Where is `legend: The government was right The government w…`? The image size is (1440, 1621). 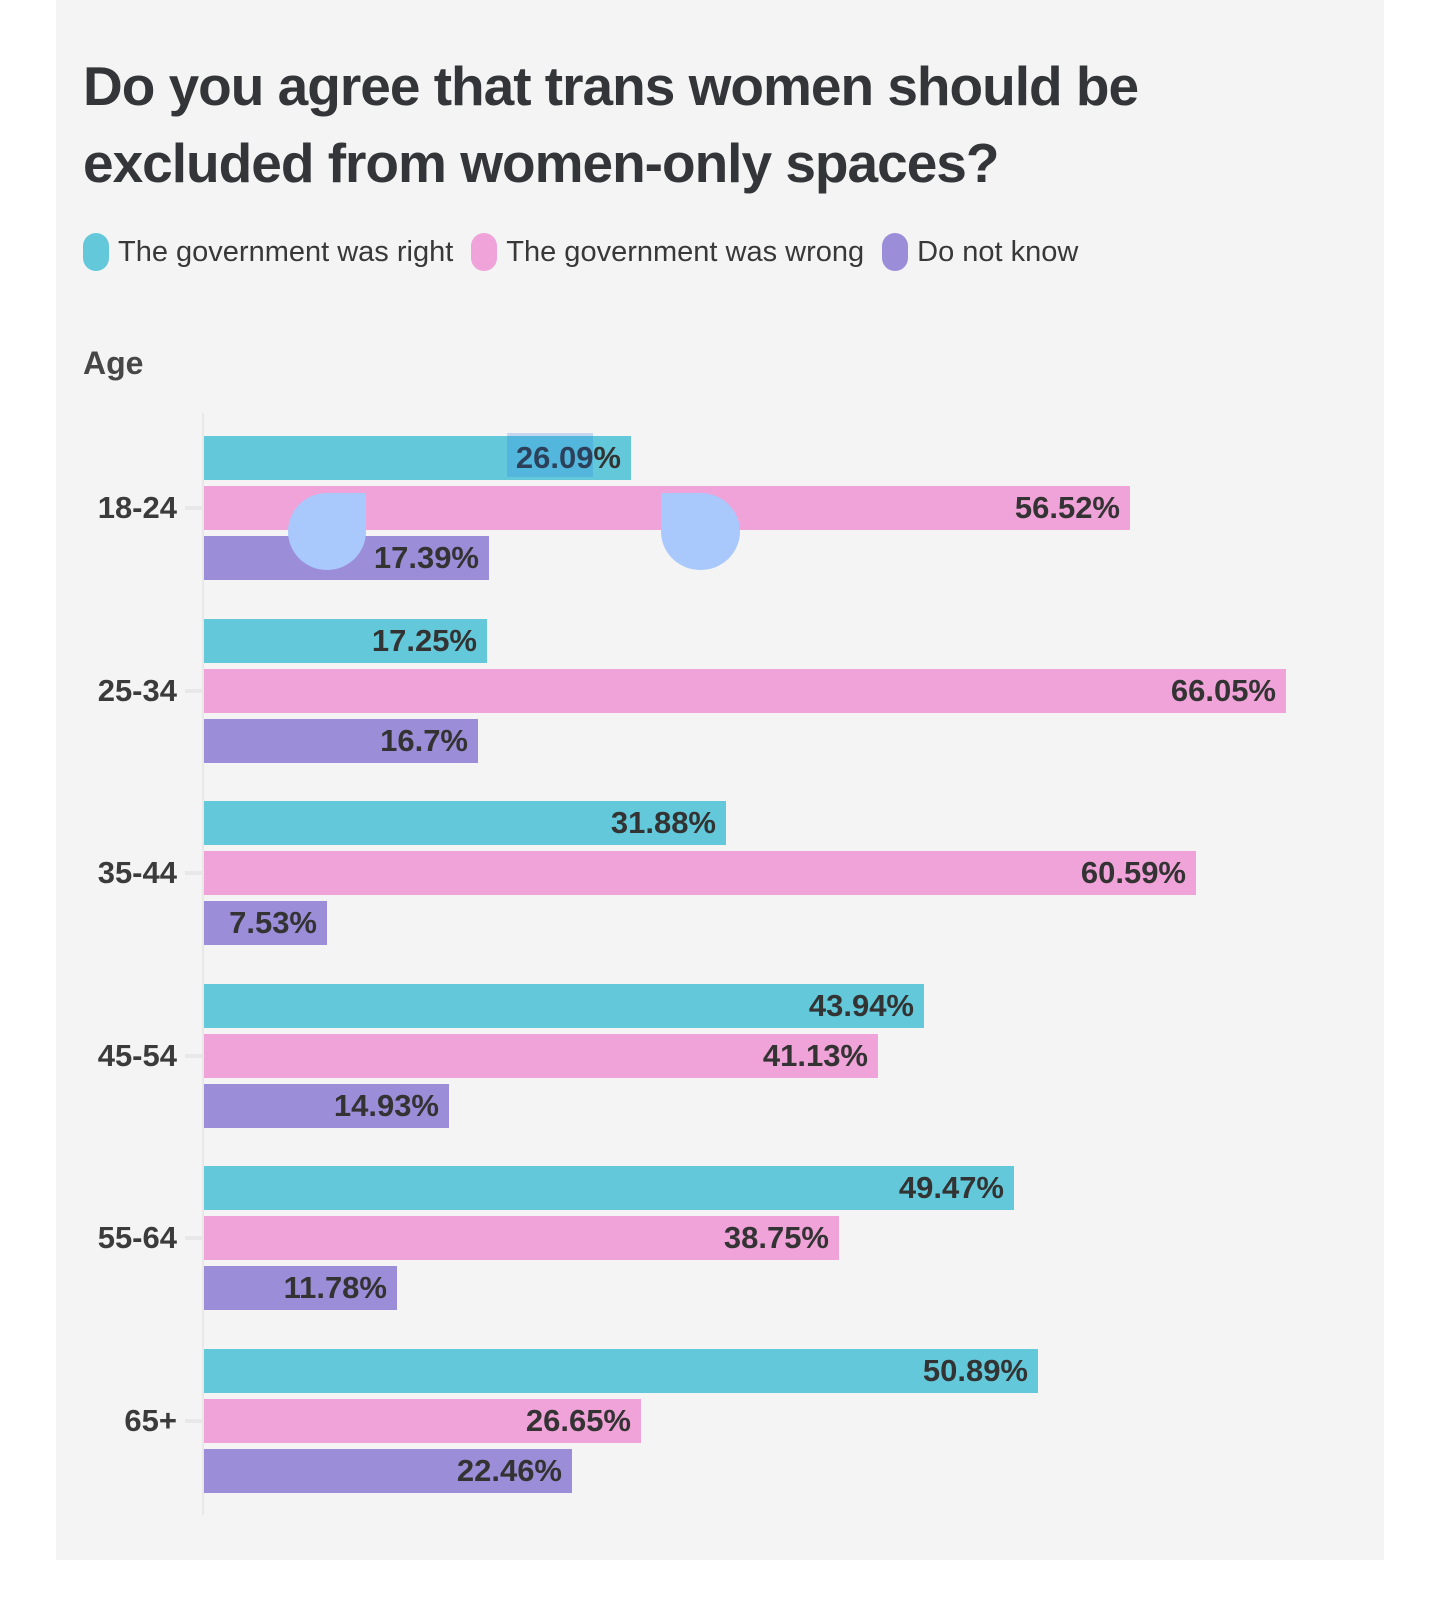 legend: The government was right The government w… is located at coordinates (580, 252).